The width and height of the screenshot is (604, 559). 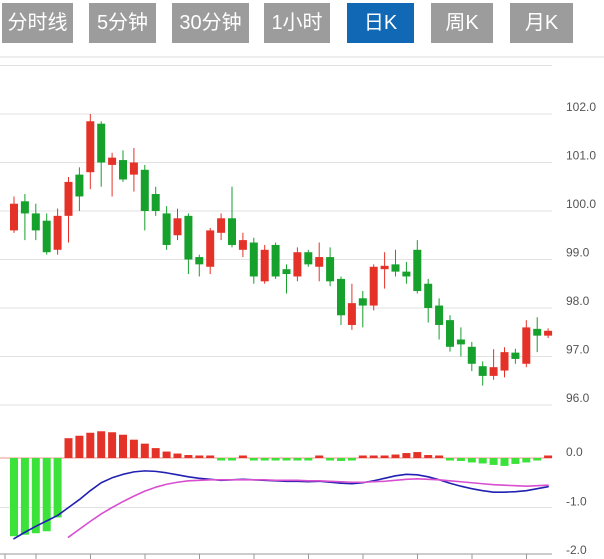 I want to click on macd-tick-label: -1.0, so click(x=576, y=502).